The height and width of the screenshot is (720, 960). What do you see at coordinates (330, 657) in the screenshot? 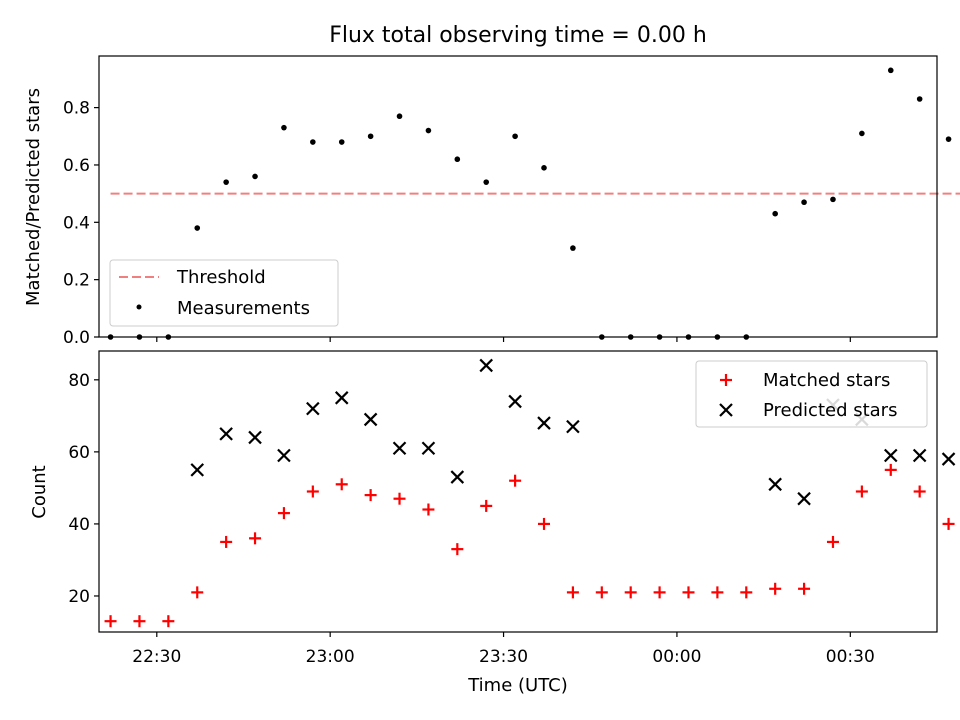
I see `x-tick-label: 23:00` at bounding box center [330, 657].